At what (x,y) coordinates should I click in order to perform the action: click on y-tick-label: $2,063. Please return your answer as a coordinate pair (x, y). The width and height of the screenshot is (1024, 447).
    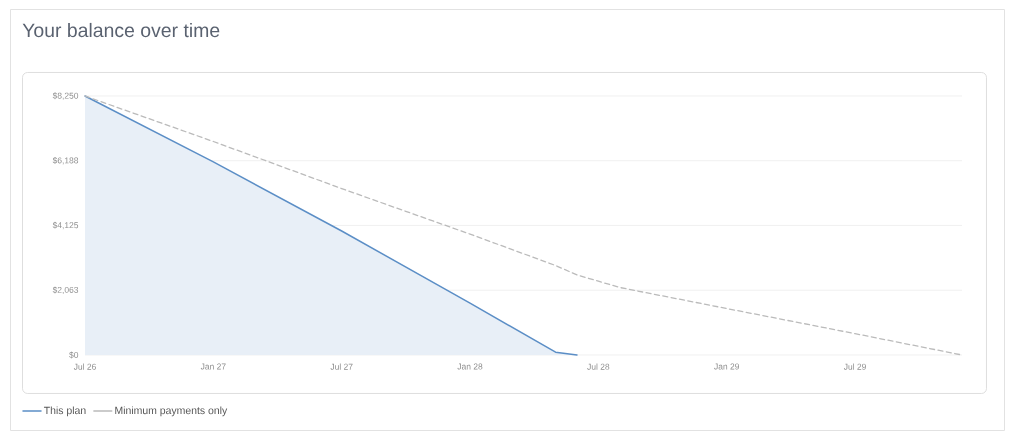
    Looking at the image, I should click on (65, 290).